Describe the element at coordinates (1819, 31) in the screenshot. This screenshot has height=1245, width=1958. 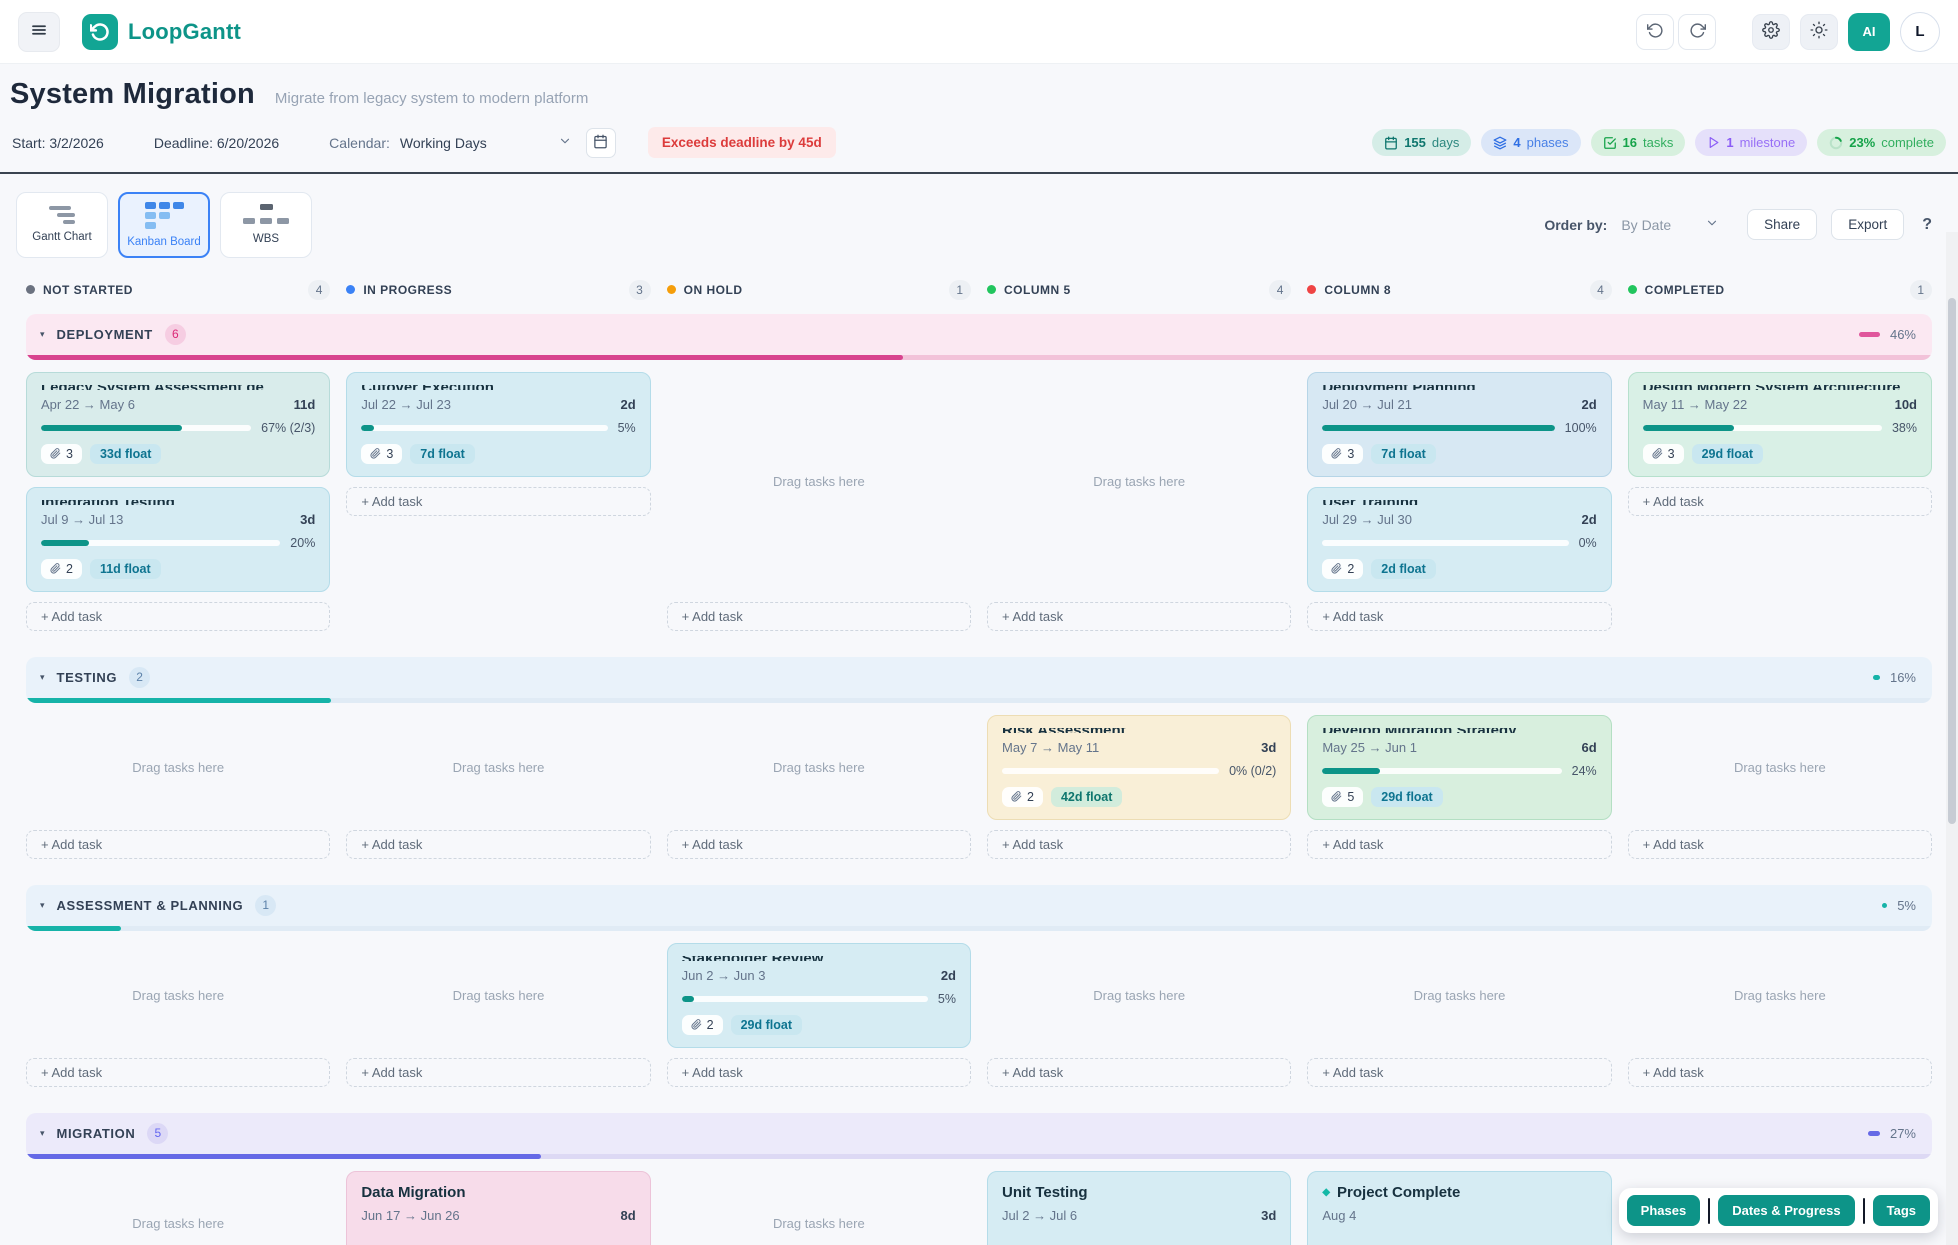
I see `theme-toggle-button` at that location.